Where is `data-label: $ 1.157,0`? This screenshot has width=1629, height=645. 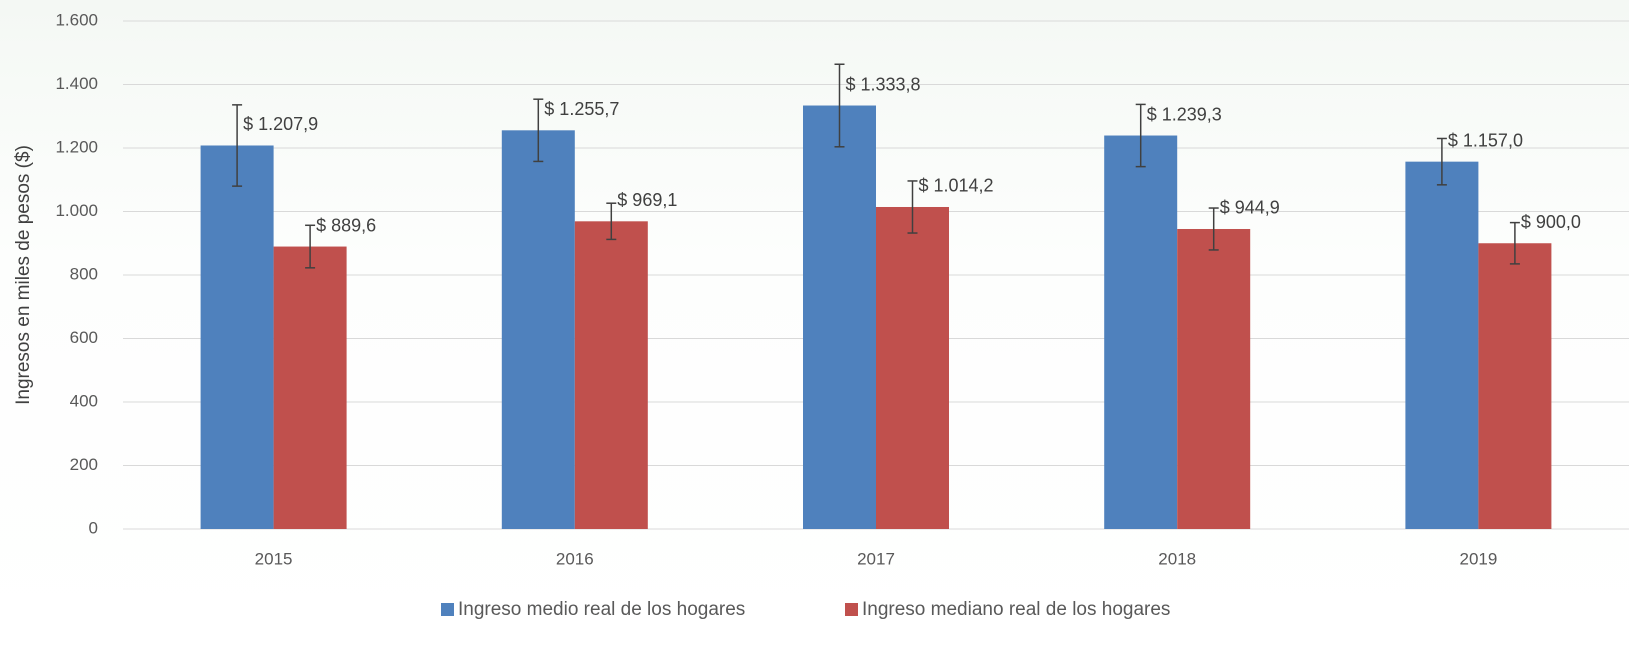
data-label: $ 1.157,0 is located at coordinates (1485, 140).